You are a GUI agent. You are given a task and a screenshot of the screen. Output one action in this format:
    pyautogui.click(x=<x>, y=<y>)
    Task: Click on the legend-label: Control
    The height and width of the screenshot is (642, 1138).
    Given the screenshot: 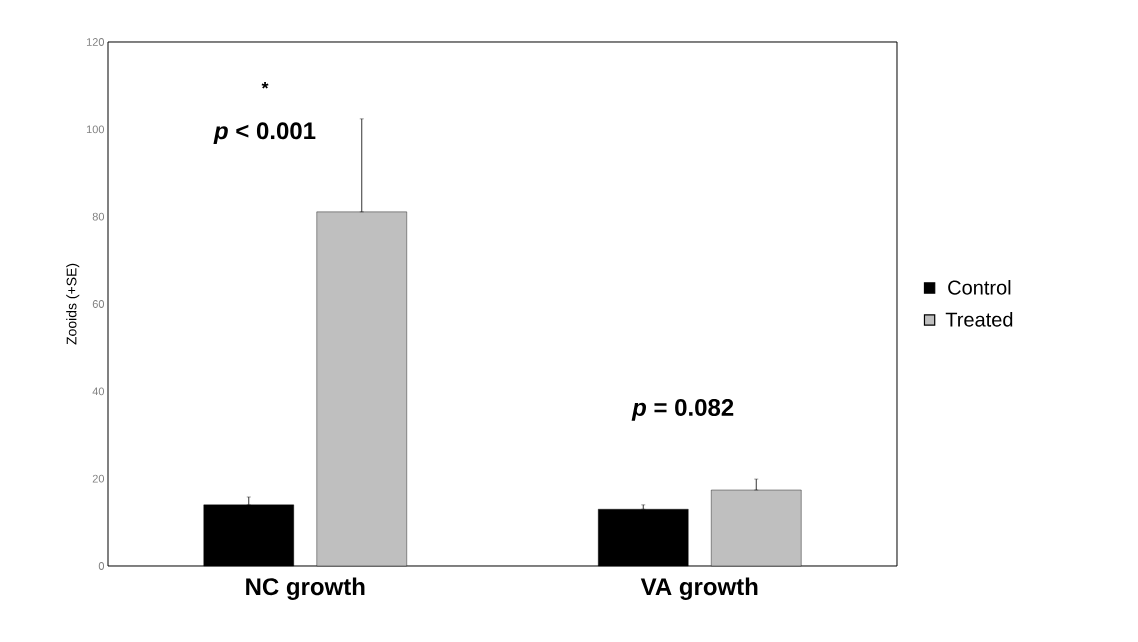 What is the action you would take?
    pyautogui.click(x=979, y=287)
    